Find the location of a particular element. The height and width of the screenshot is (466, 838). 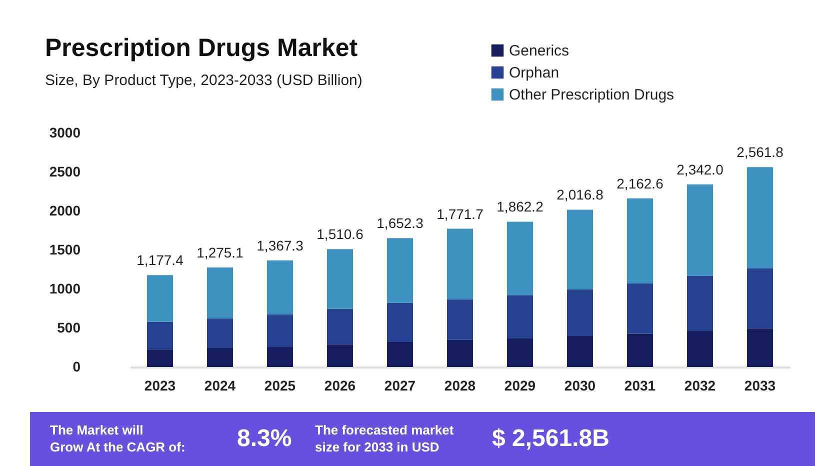

total-label: 1,652.3 is located at coordinates (400, 223).